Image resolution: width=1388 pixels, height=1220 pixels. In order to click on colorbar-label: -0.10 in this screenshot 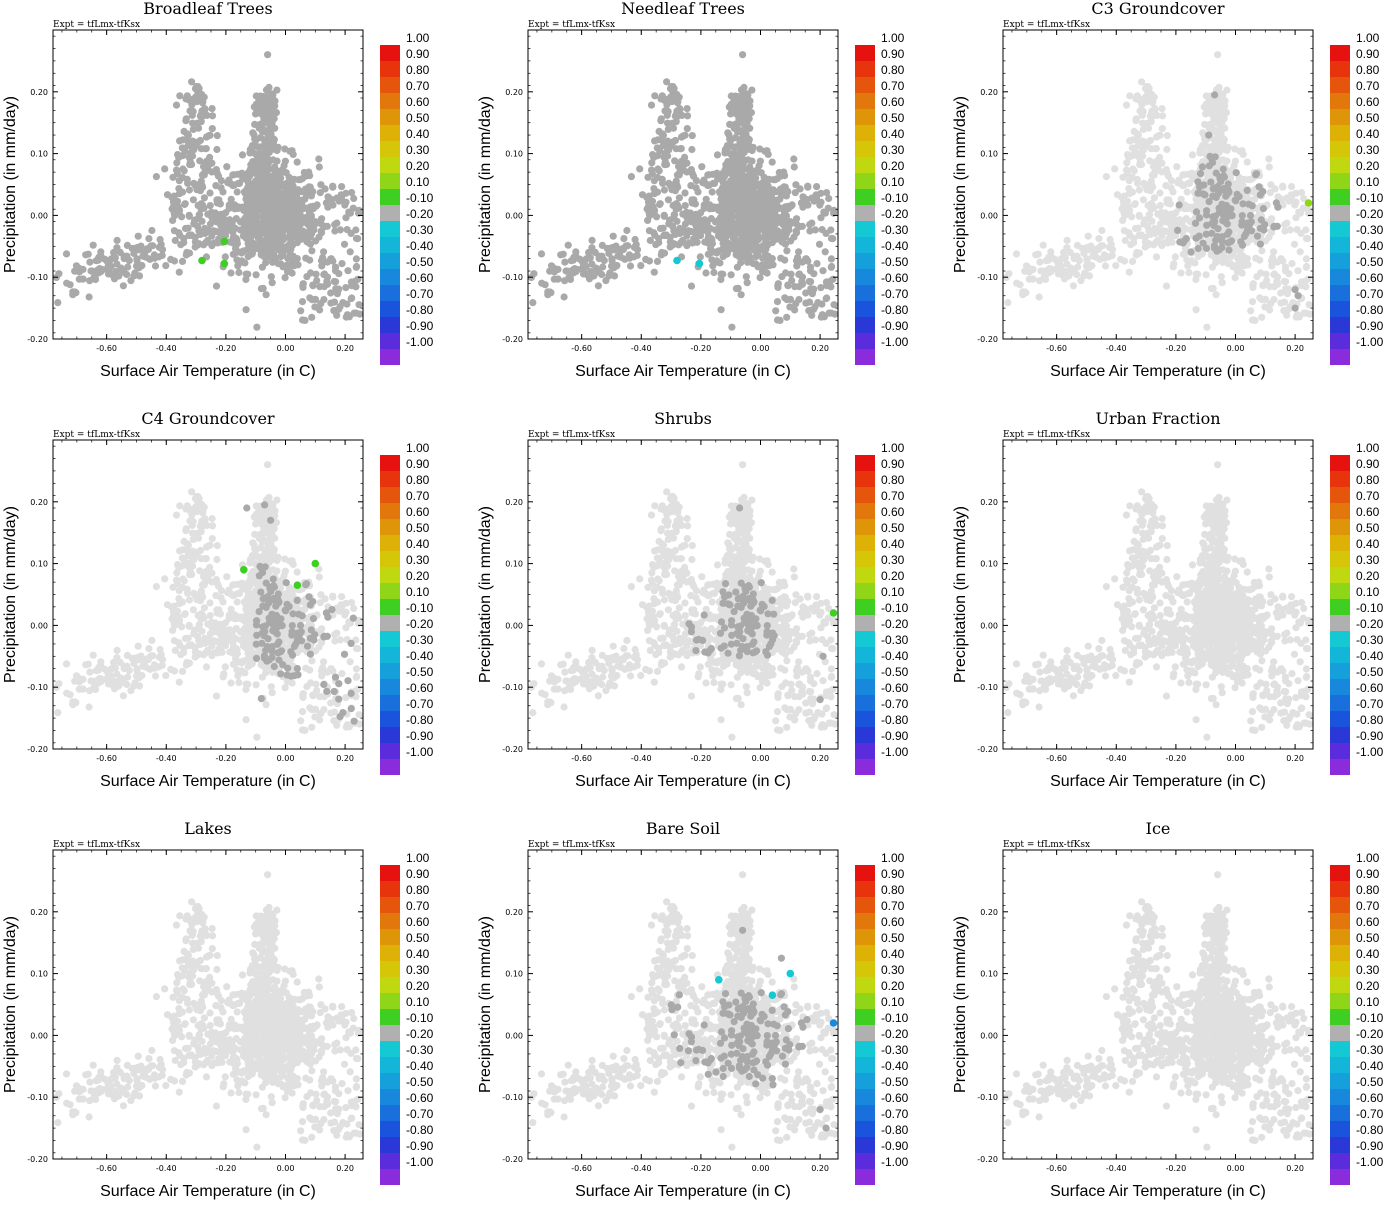, I will do `click(1370, 198)`.